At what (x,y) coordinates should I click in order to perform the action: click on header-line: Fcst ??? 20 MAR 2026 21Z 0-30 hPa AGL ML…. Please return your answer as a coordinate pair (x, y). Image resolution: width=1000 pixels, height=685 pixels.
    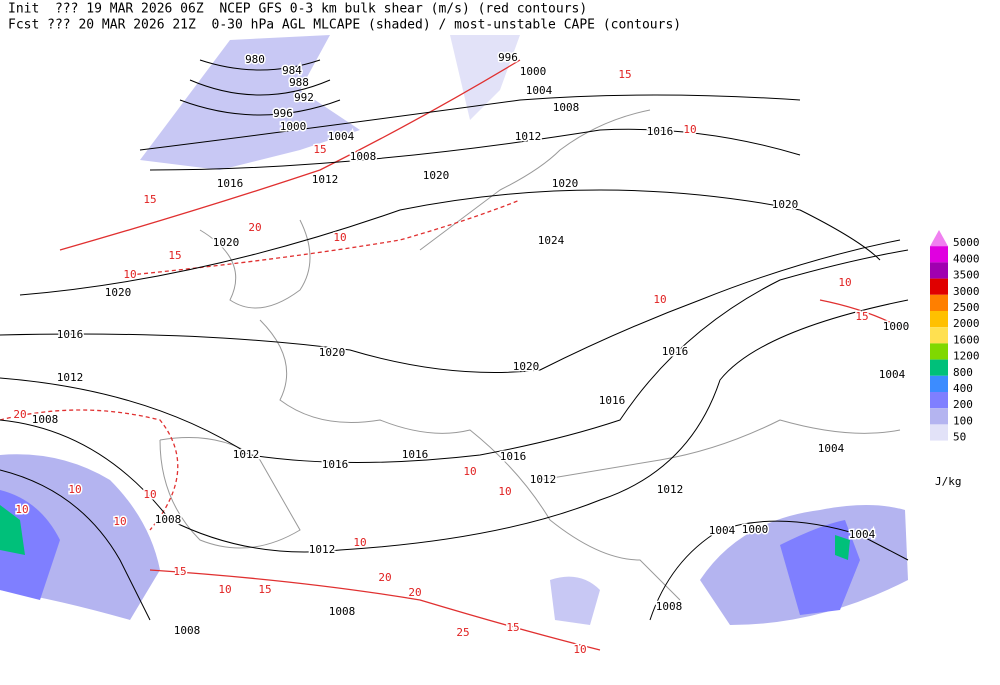
    Looking at the image, I should click on (344, 25).